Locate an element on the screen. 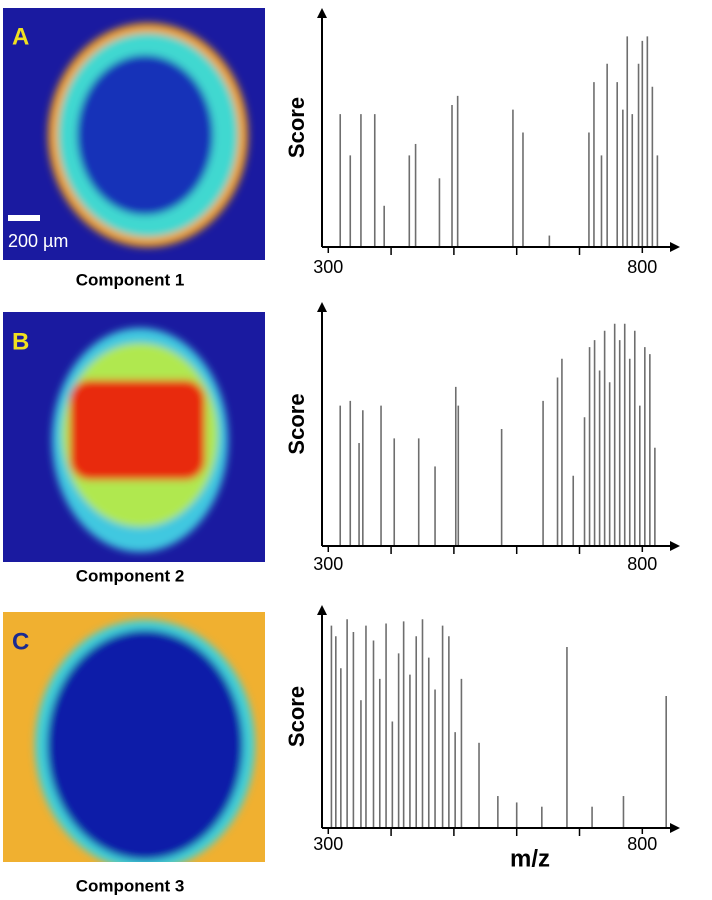 The height and width of the screenshot is (900, 712). heatmap-c is located at coordinates (134, 737).